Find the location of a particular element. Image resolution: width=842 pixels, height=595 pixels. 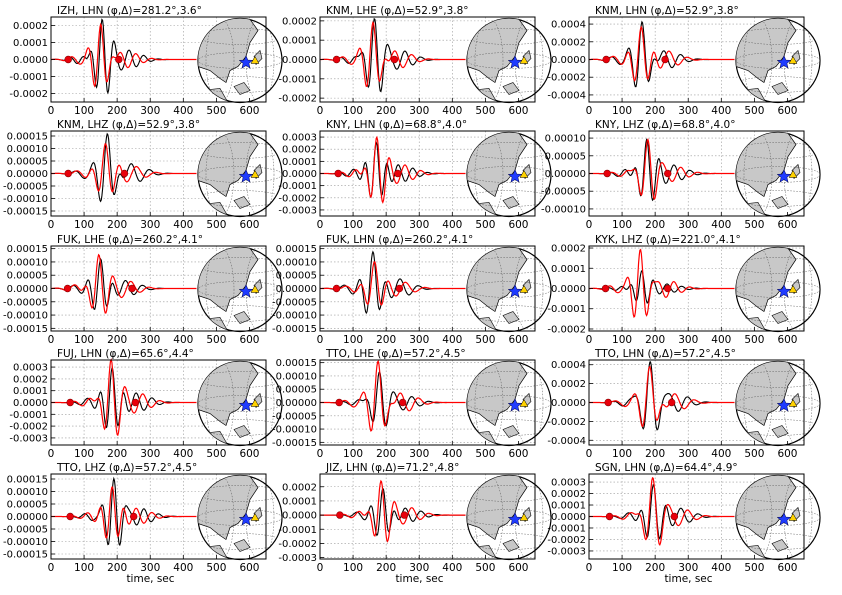

y-tick-label: -0.00010 is located at coordinates (25, 199).